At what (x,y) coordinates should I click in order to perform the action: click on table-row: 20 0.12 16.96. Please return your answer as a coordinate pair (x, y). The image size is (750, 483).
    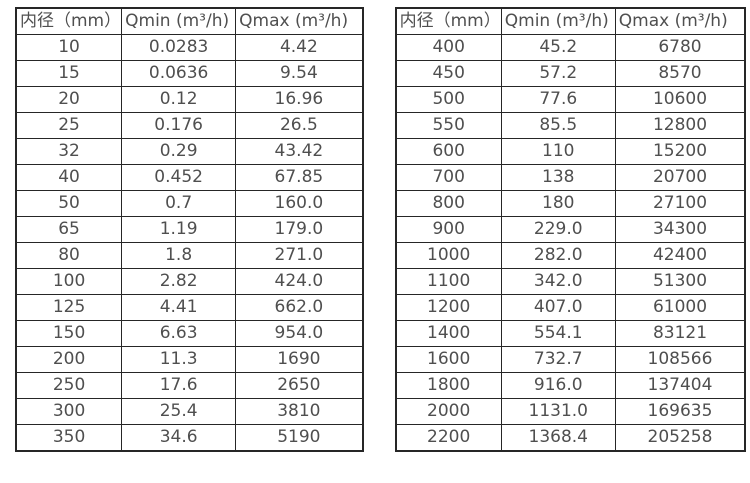
    Looking at the image, I should click on (189, 99).